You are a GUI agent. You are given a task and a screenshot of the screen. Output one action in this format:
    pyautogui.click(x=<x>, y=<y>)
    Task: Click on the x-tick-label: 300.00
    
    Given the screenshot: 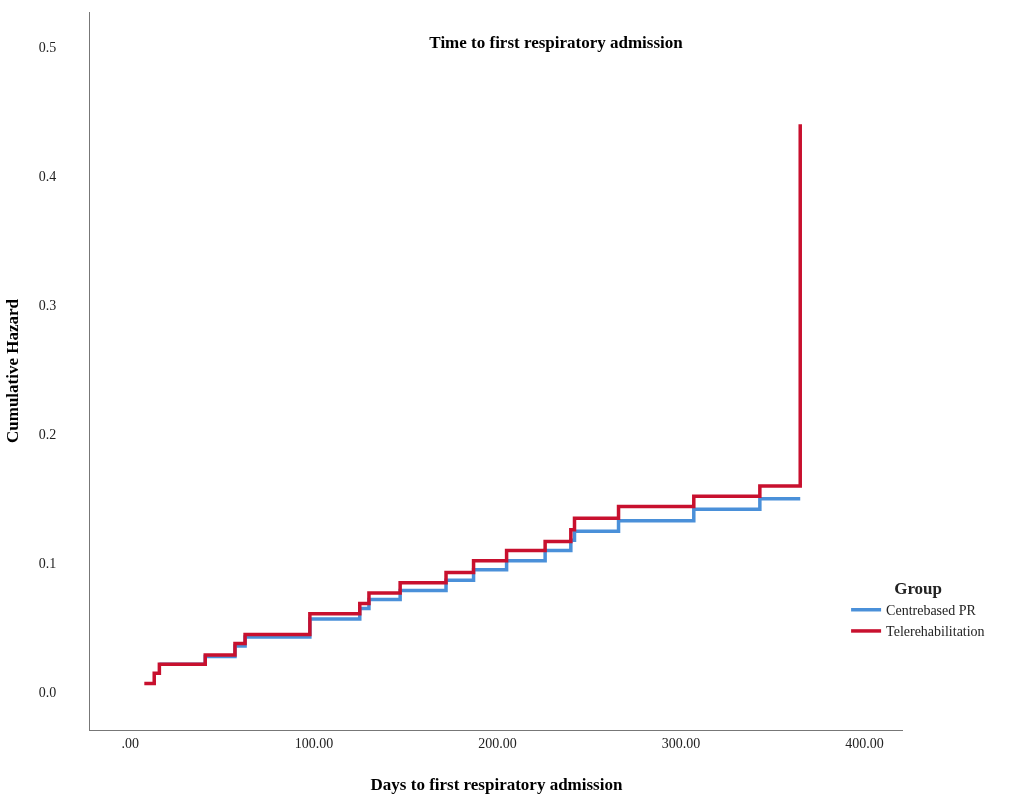 What is the action you would take?
    pyautogui.click(x=681, y=743)
    